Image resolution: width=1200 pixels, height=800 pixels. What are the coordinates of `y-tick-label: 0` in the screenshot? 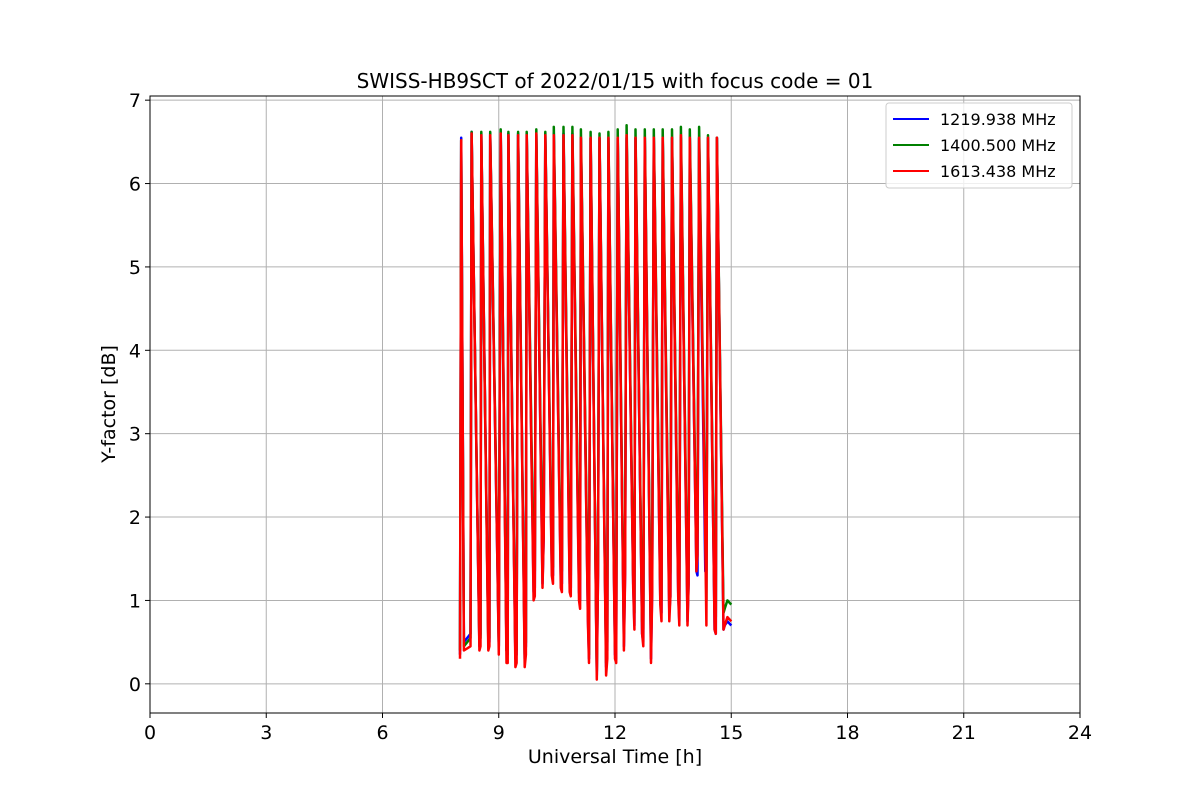 It's located at (135, 685).